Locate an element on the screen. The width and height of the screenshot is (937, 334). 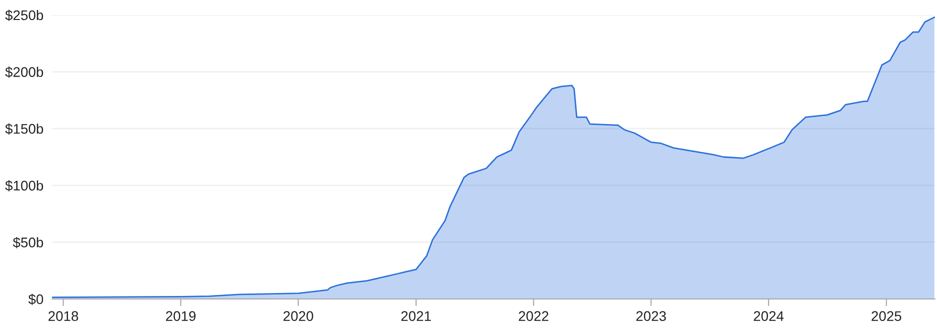
x-tick-label: 2018 is located at coordinates (63, 316).